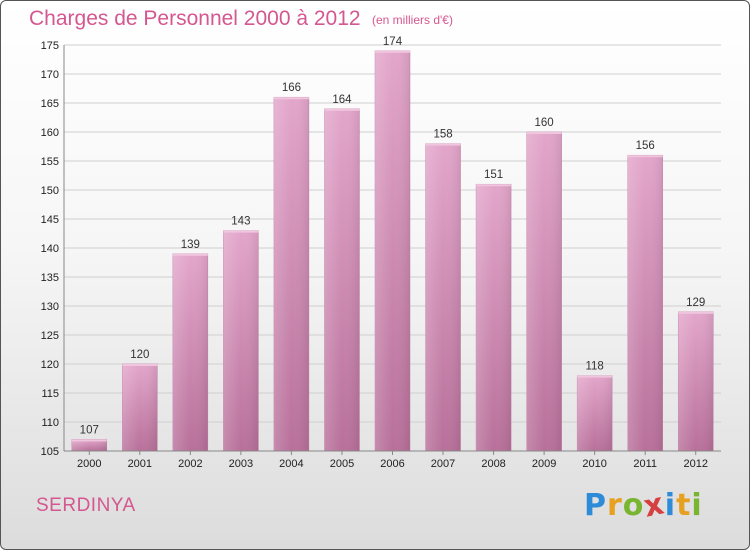  Describe the element at coordinates (190, 245) in the screenshot. I see `value-label: 139` at that location.